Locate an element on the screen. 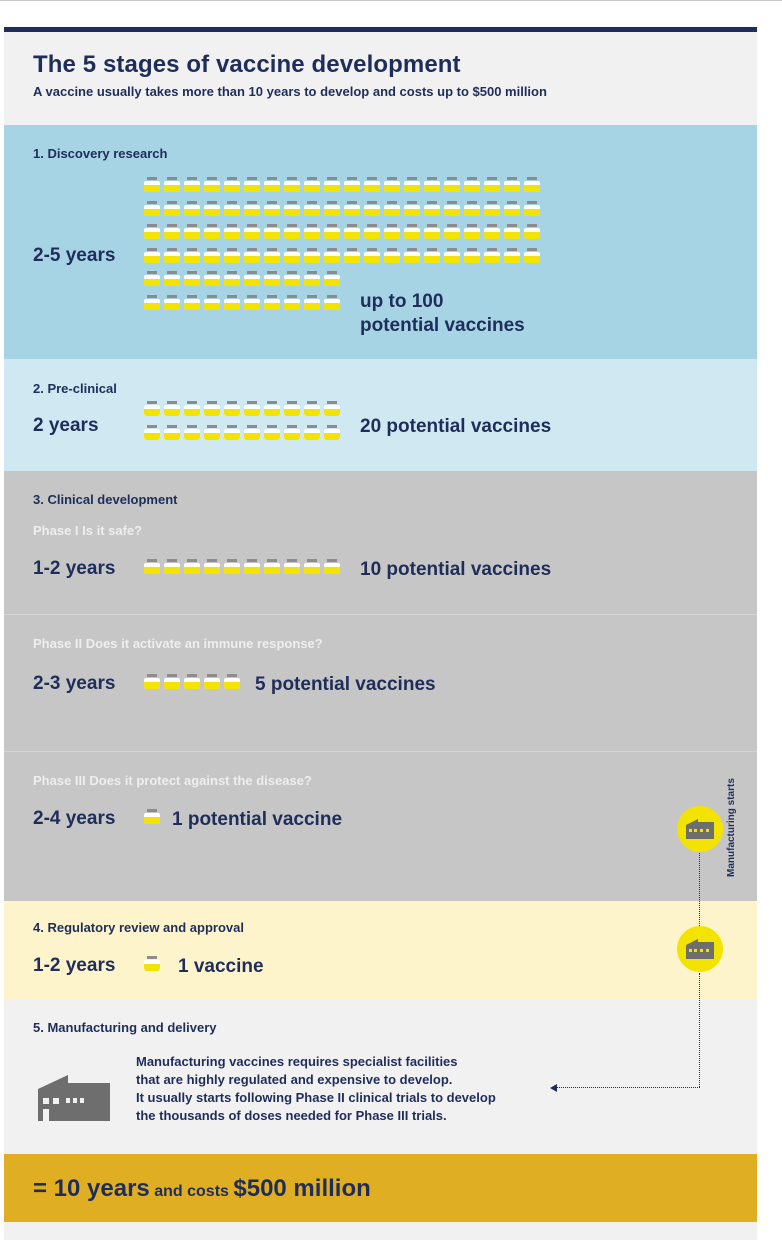 This screenshot has height=1240, width=782. total-years: = 10 years is located at coordinates (91, 1188).